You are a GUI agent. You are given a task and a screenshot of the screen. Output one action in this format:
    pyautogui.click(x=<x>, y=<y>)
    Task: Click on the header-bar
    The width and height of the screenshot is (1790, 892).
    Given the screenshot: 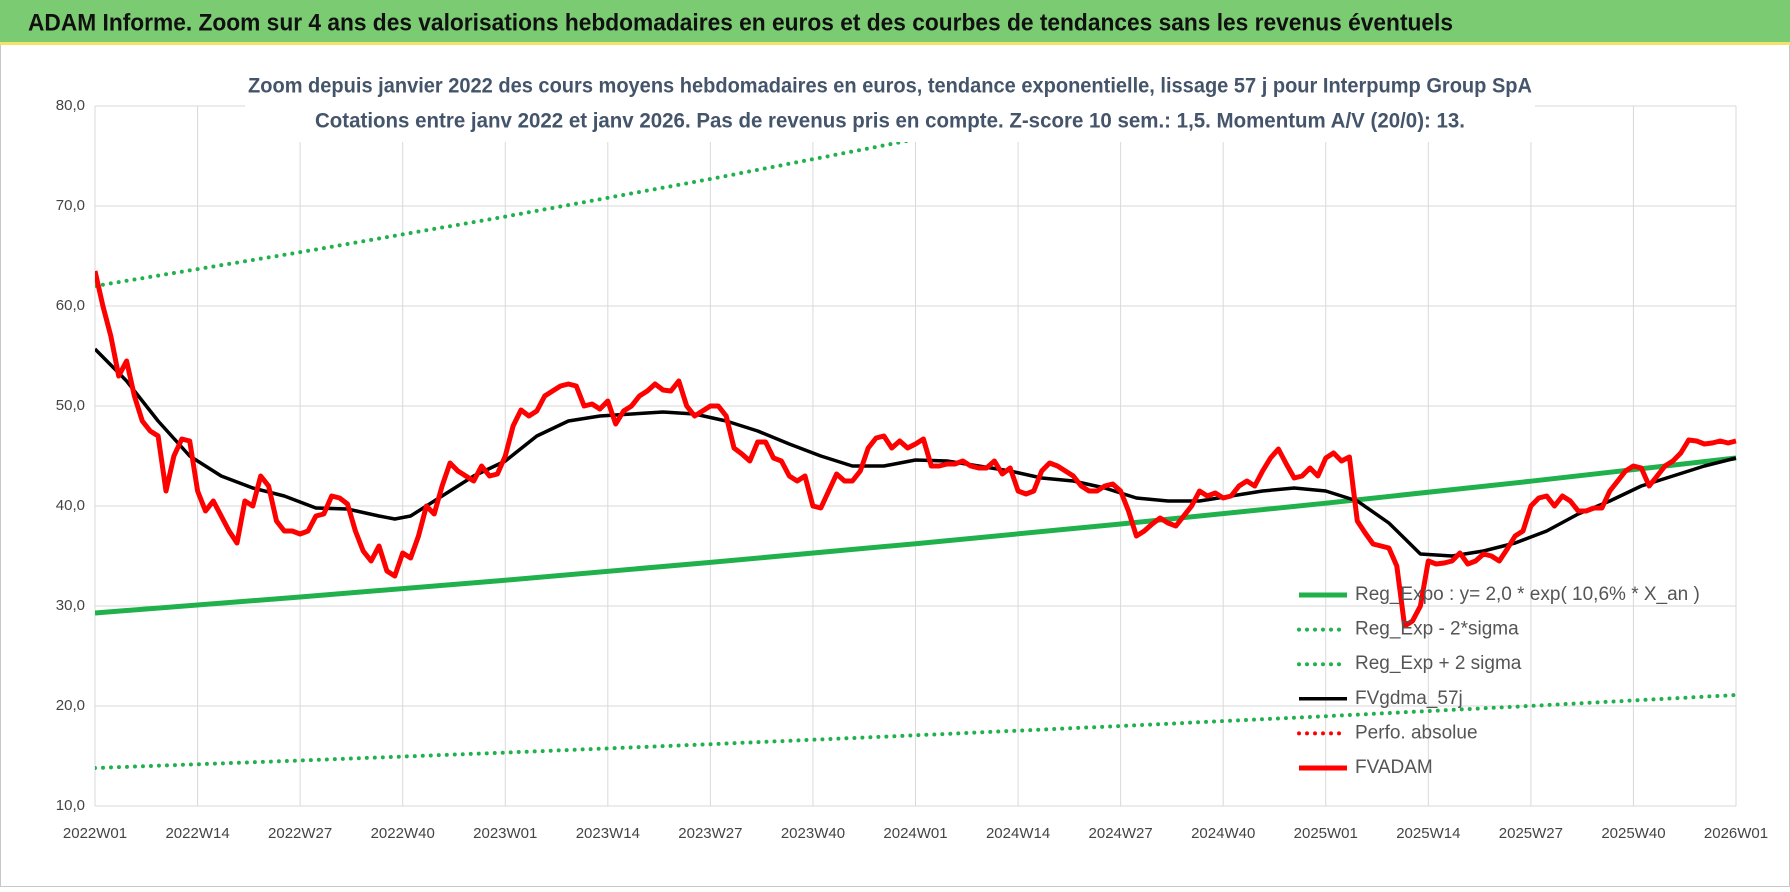 What is the action you would take?
    pyautogui.click(x=895, y=22)
    